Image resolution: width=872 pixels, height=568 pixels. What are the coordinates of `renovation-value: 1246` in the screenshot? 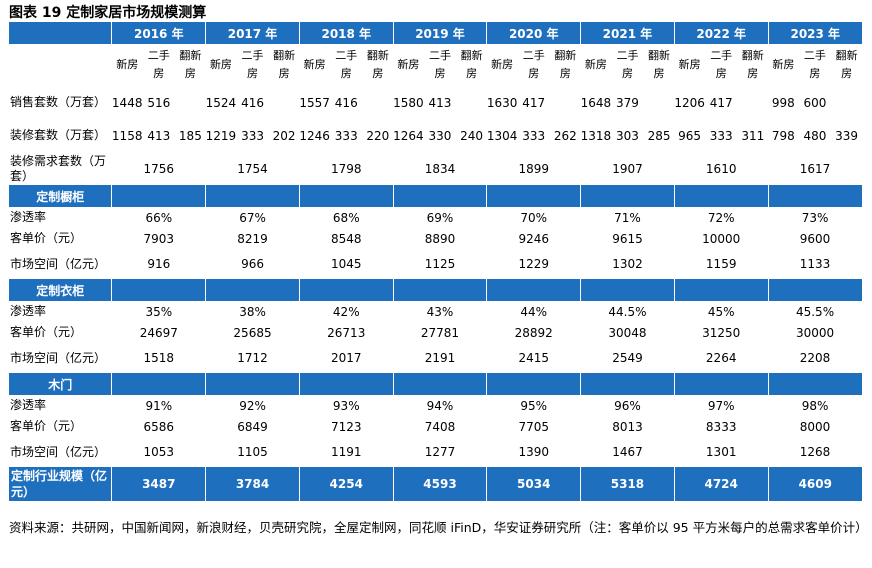 It's located at (314, 135).